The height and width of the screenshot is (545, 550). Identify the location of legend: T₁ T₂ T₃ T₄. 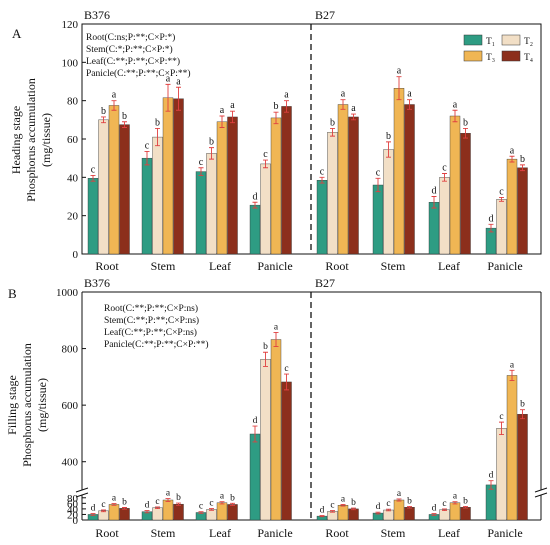
(498, 48).